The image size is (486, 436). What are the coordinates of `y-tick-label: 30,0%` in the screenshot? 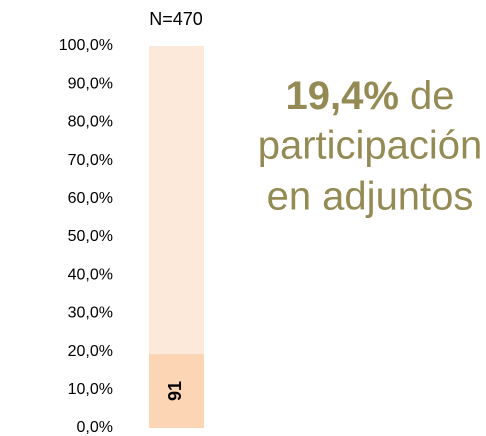 It's located at (90, 313).